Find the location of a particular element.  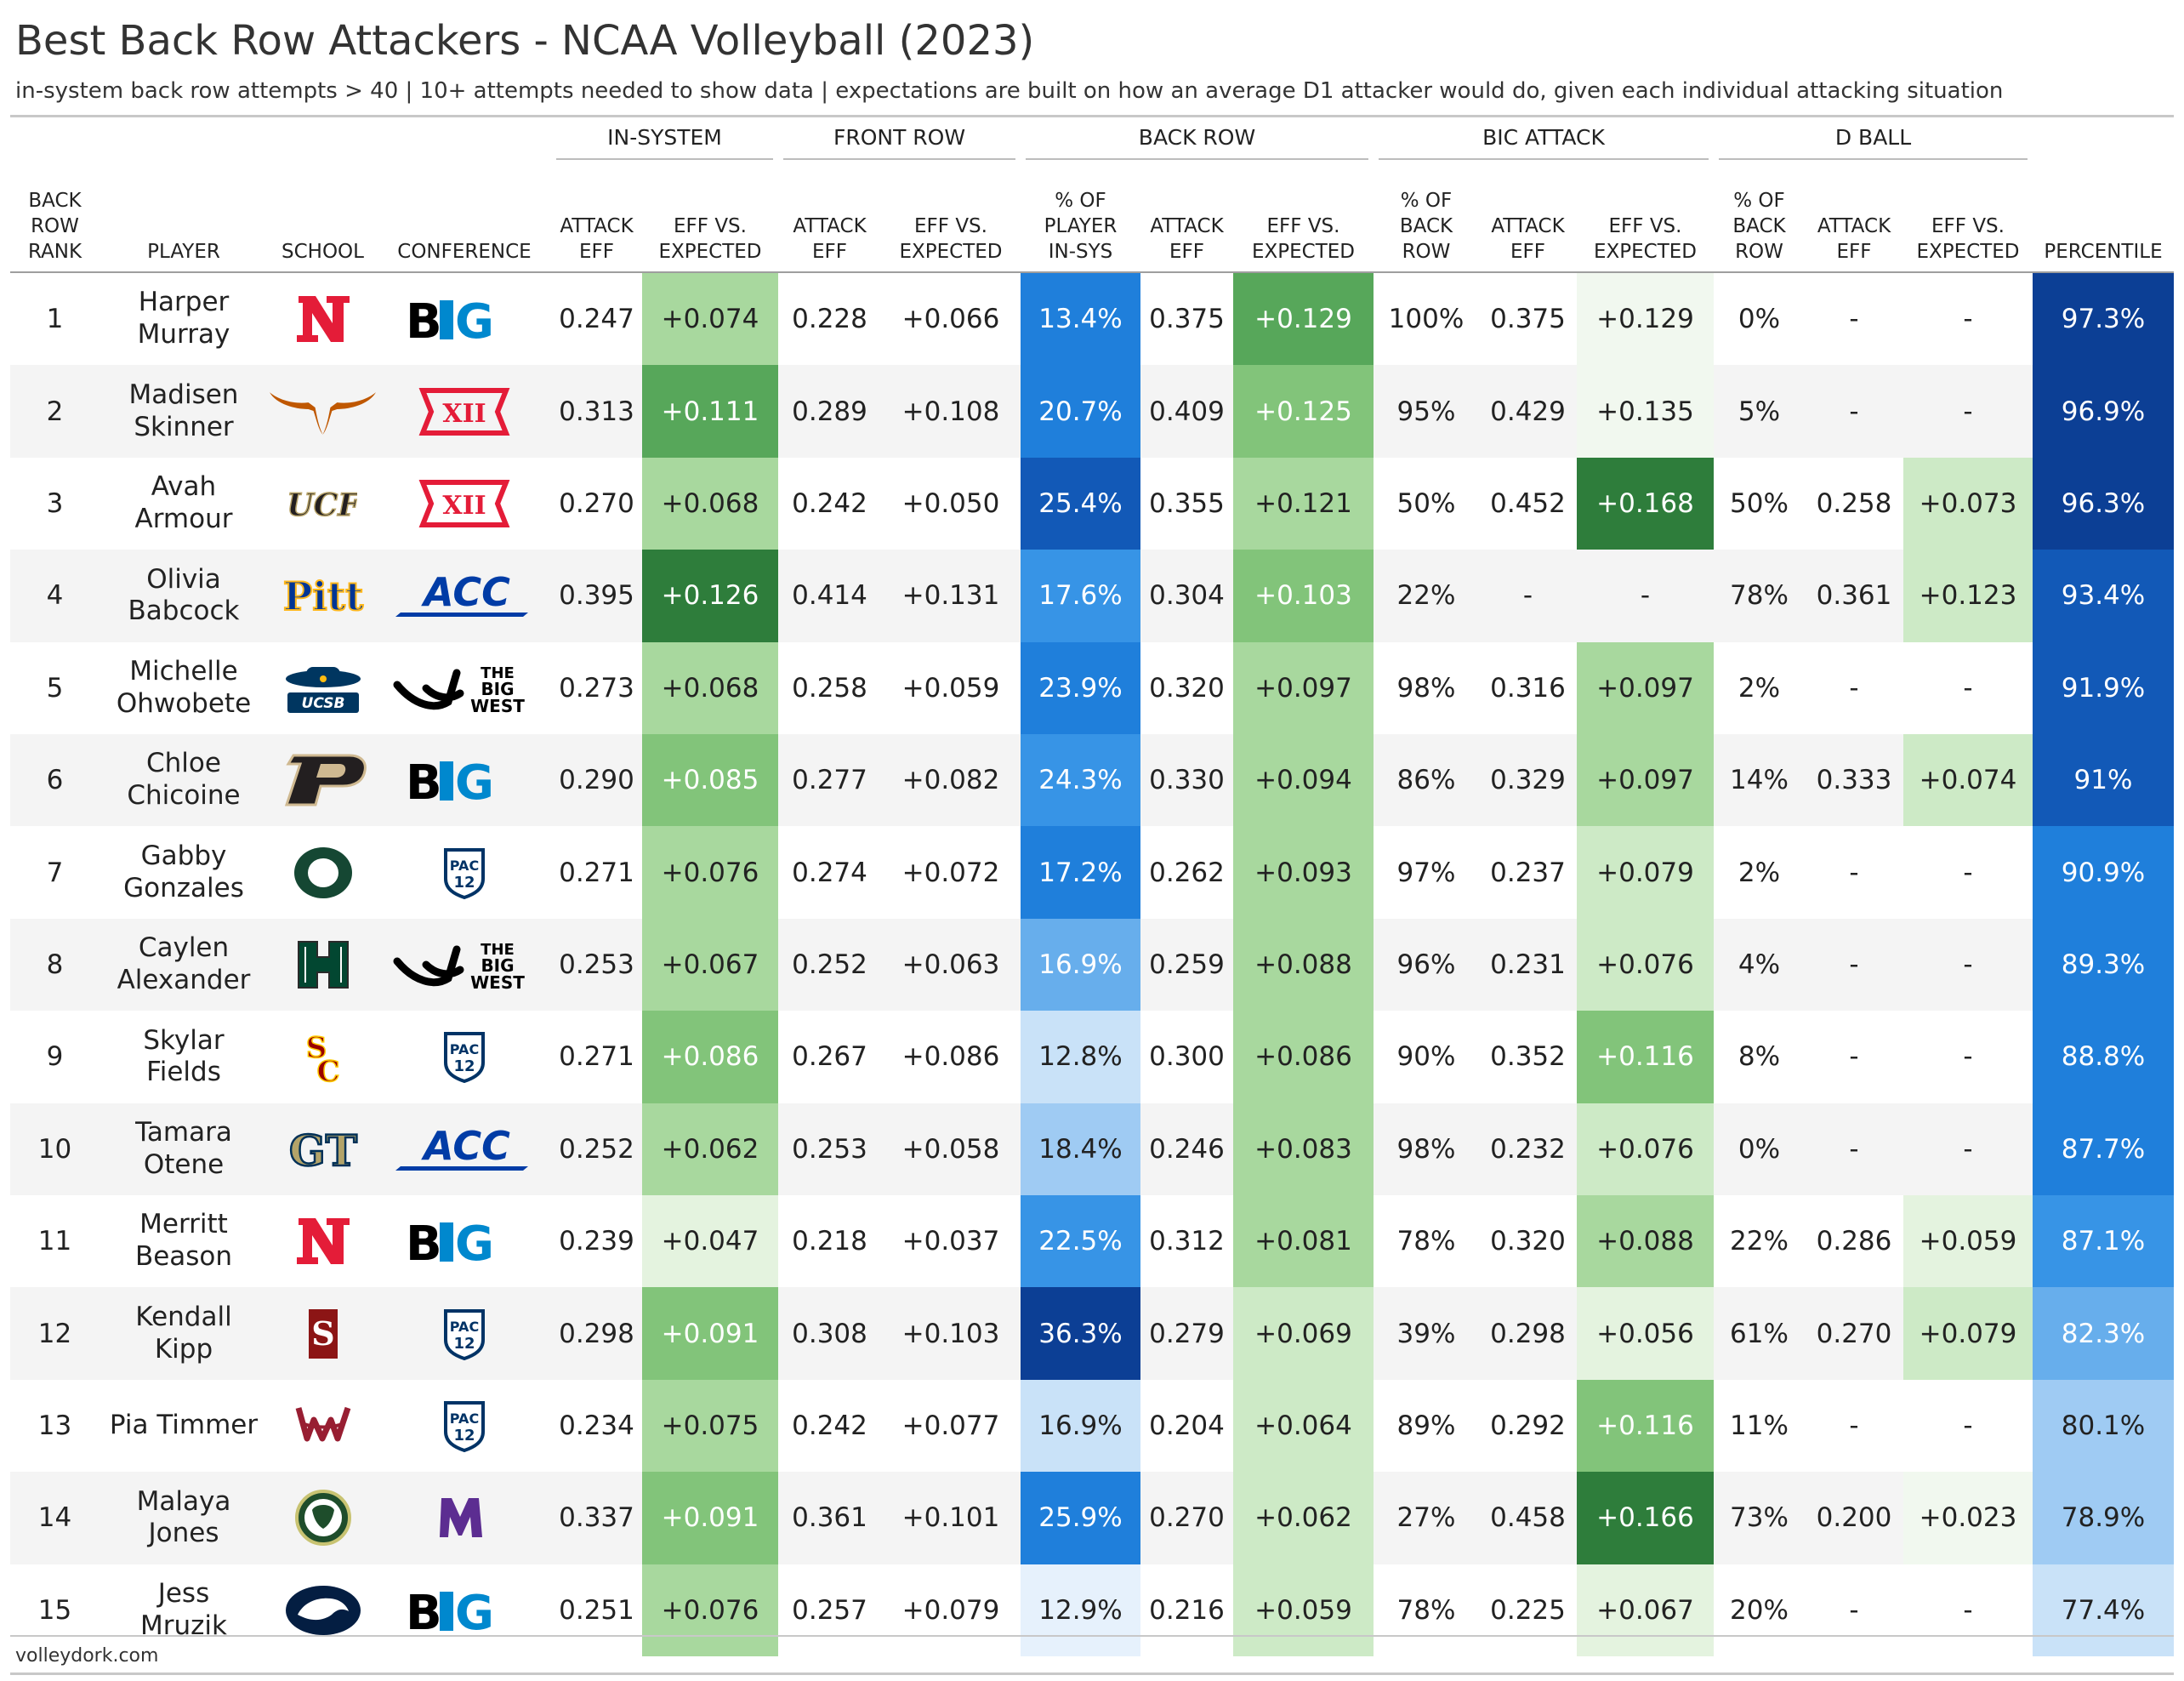

rank-cell: 5 is located at coordinates (55, 688).